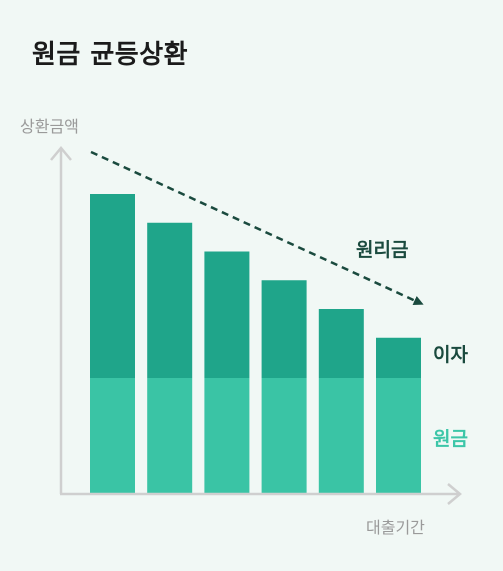  Describe the element at coordinates (49, 126) in the screenshot. I see `y-axis-label: 상환금액` at that location.